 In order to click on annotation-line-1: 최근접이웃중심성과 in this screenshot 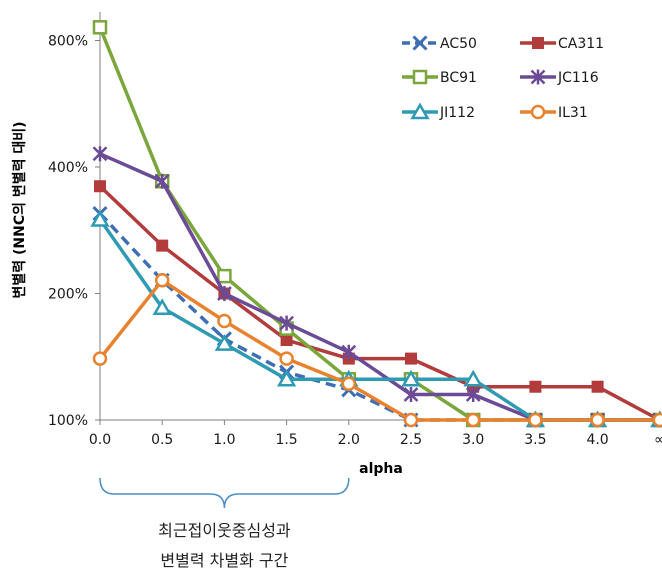, I will do `click(224, 530)`.